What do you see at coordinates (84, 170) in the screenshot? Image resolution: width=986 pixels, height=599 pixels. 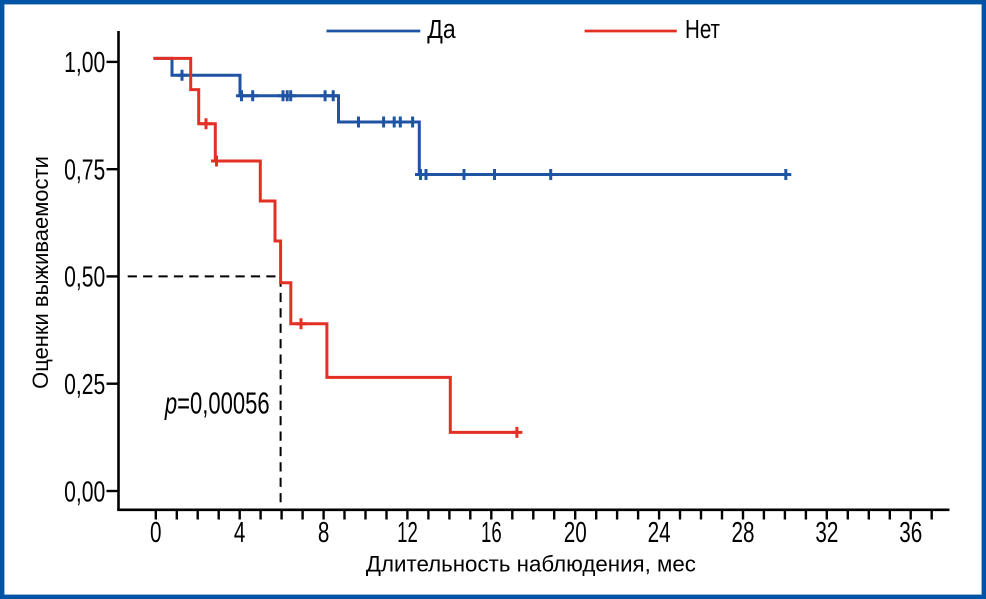 I see `svg-text: 0,75` at bounding box center [84, 170].